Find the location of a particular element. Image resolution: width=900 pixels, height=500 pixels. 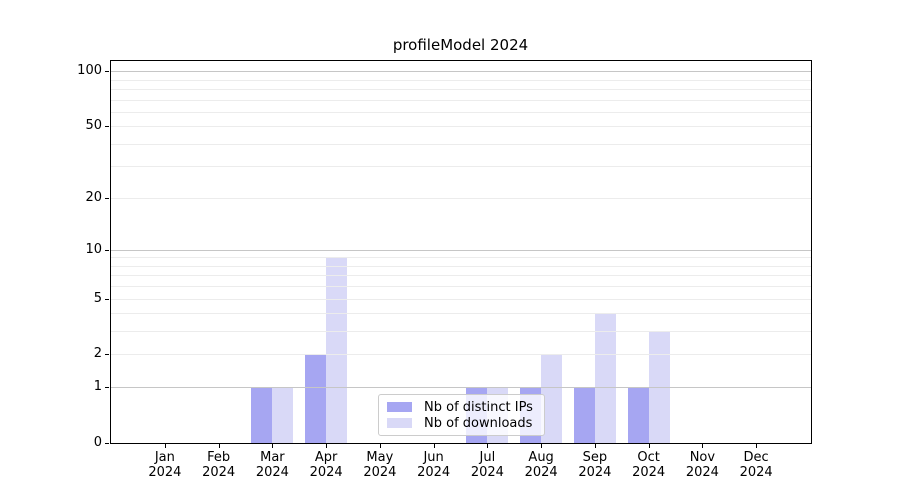

x-tick-month: Oct is located at coordinates (648, 457).